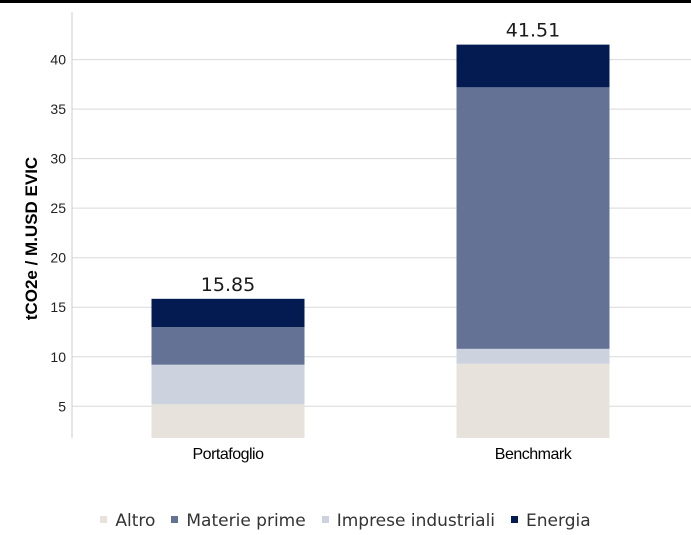 The height and width of the screenshot is (535, 691). I want to click on y-tick-label-30: 30, so click(58, 159).